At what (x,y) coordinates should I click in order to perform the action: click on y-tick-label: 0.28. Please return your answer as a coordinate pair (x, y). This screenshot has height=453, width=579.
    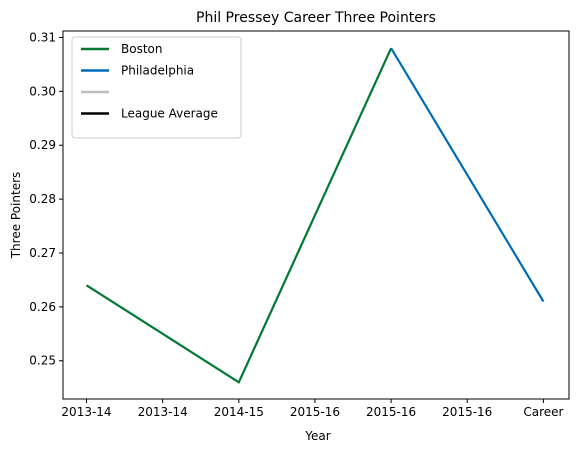
    Looking at the image, I should click on (42, 199).